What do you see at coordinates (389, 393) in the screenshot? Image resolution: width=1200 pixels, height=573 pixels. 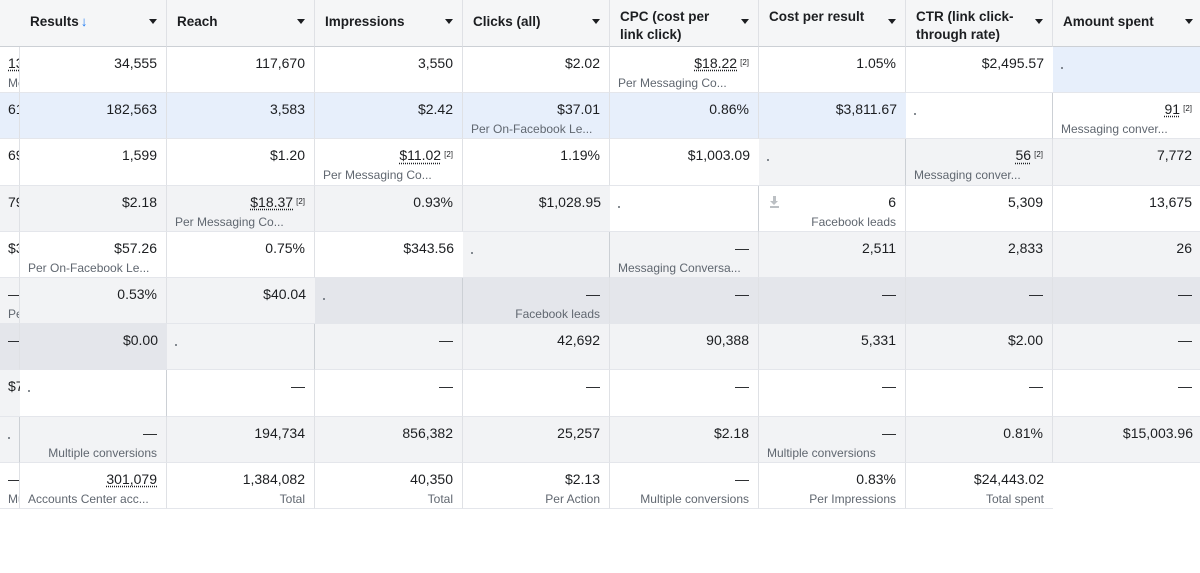 I see `table-cell-reach: —` at bounding box center [389, 393].